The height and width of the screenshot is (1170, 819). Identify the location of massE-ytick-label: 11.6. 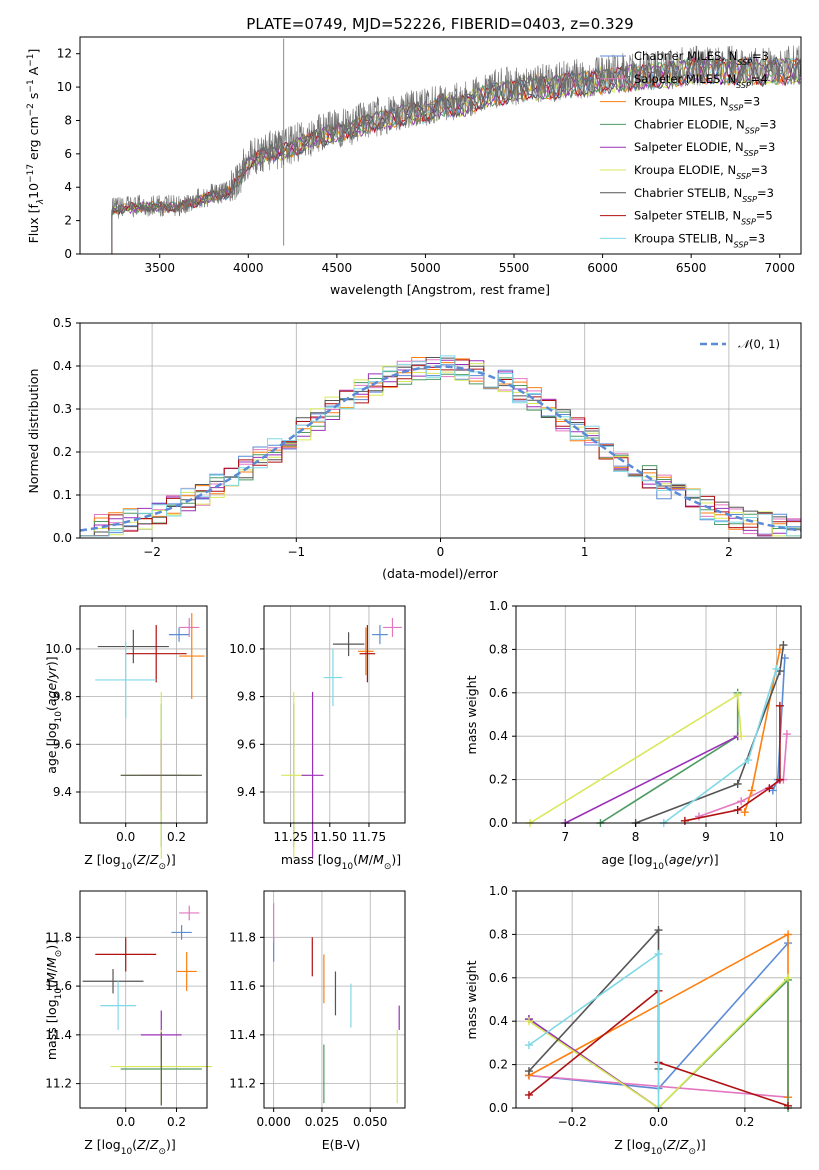
(242, 986).